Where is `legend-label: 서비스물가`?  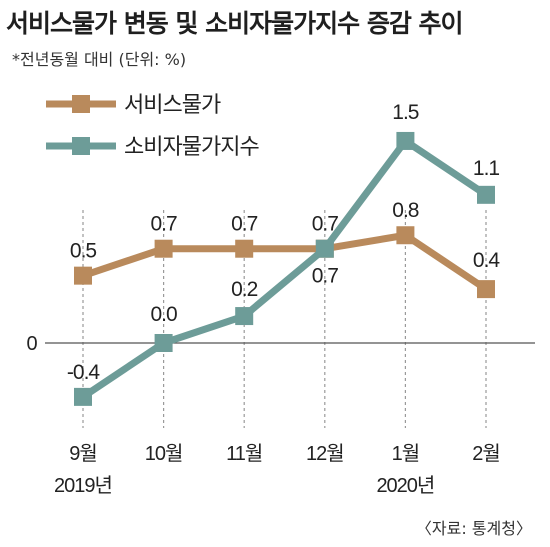 legend-label: 서비스물가 is located at coordinates (172, 104).